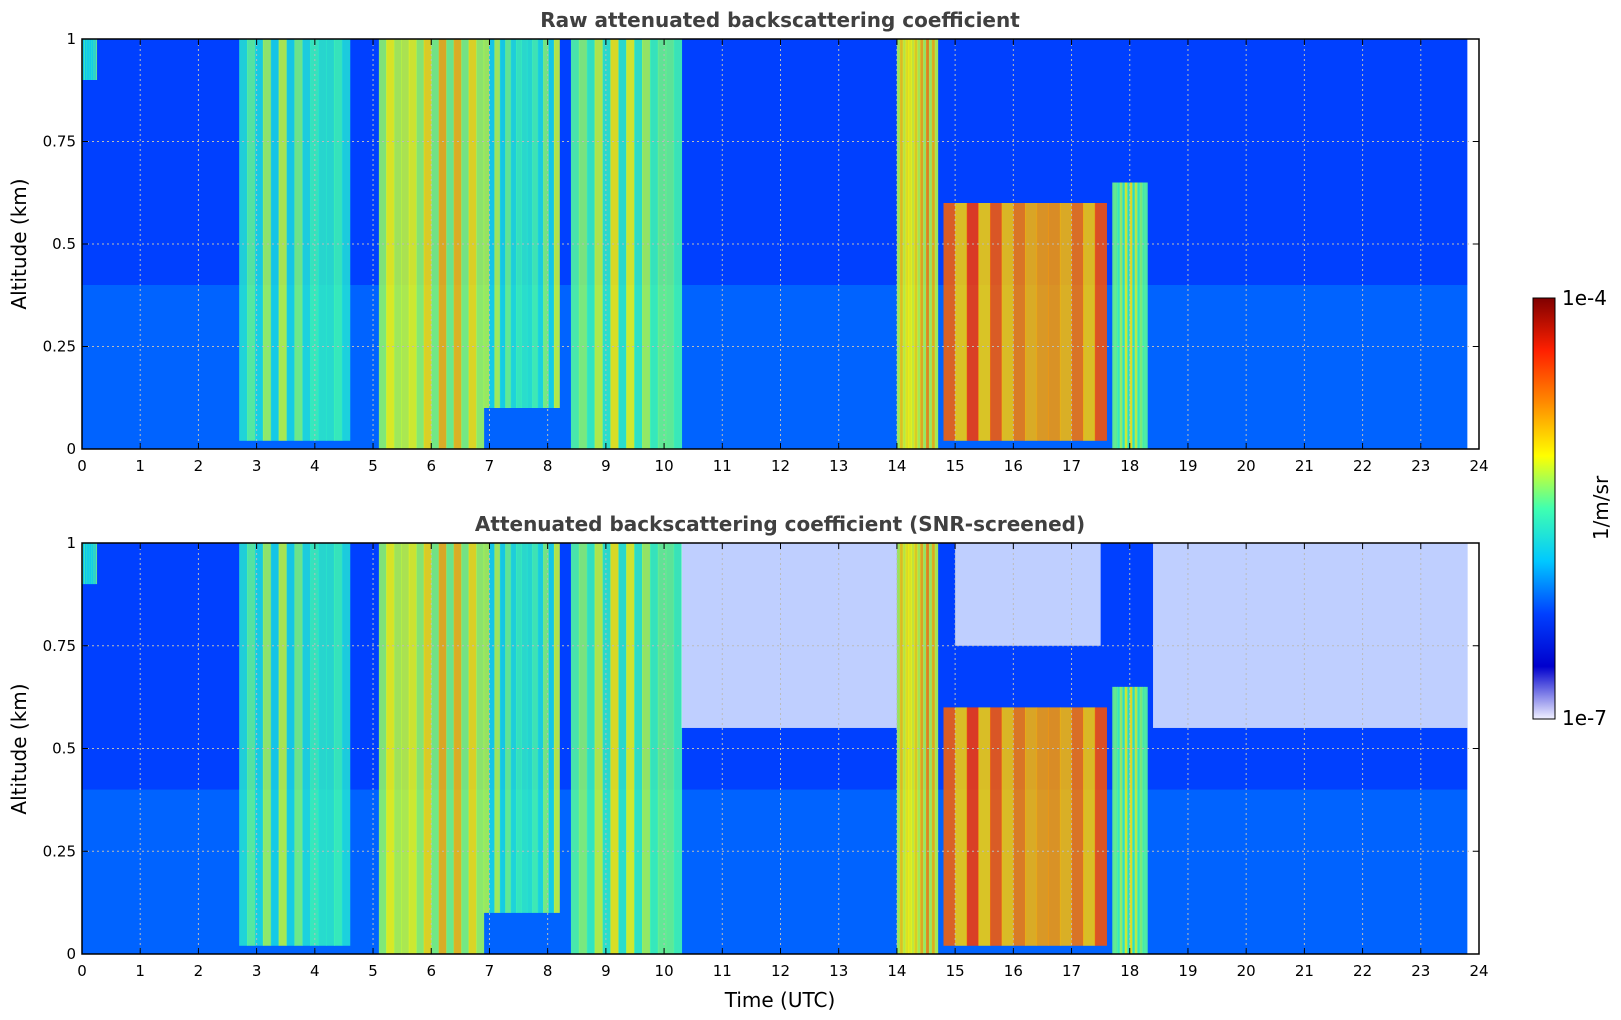  What do you see at coordinates (71, 543) in the screenshot?
I see `y-tick-label: 1` at bounding box center [71, 543].